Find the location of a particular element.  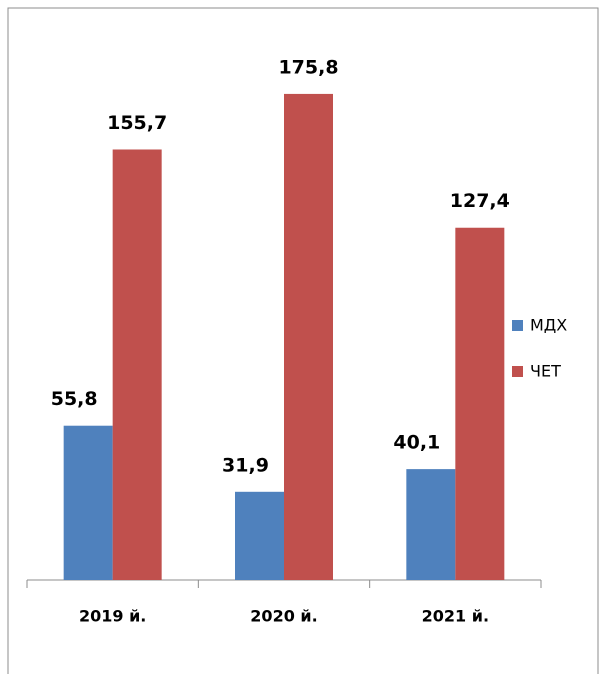

data-label: 127,4 is located at coordinates (480, 201).